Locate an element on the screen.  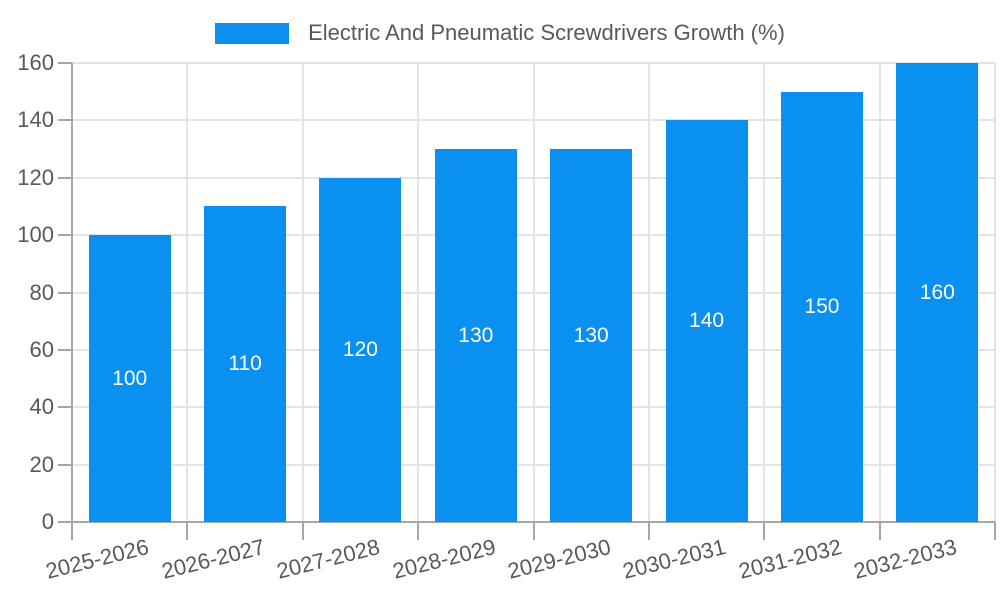
x-tick-label: 2032-2033 is located at coordinates (905, 559).